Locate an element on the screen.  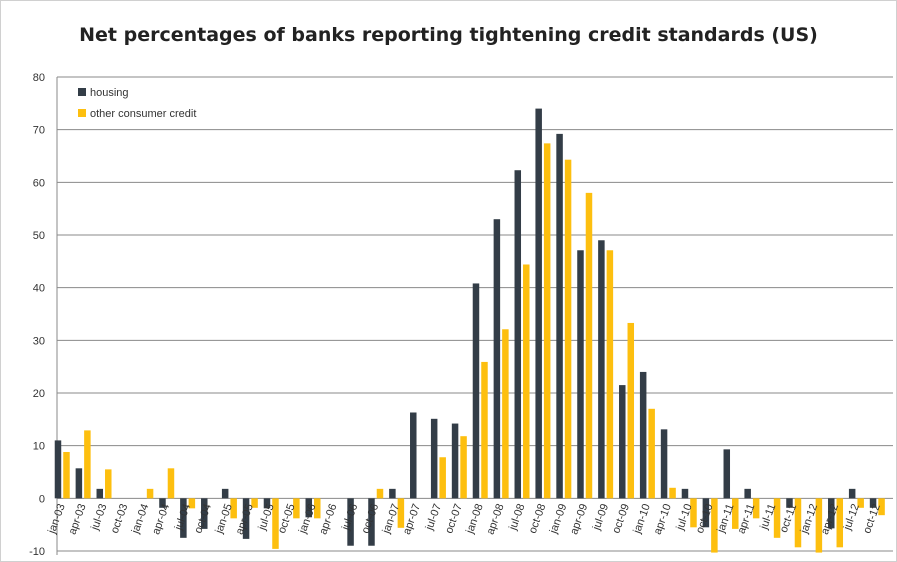
x-tick-label: apr-05 is located at coordinates (245, 519).